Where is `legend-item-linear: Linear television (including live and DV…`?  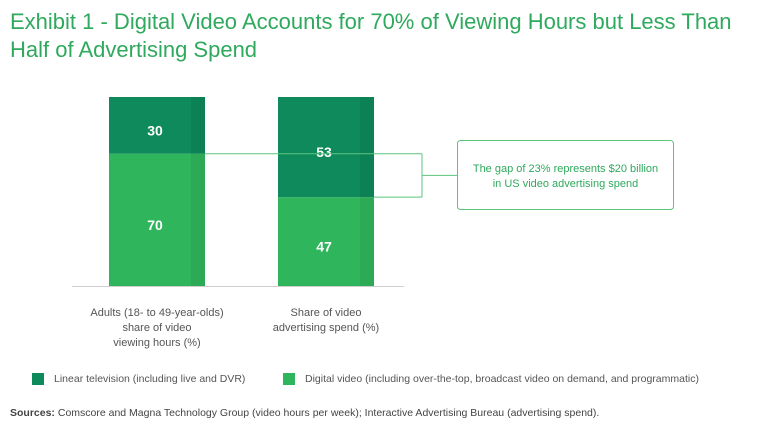 legend-item-linear: Linear television (including live and DV… is located at coordinates (138, 379).